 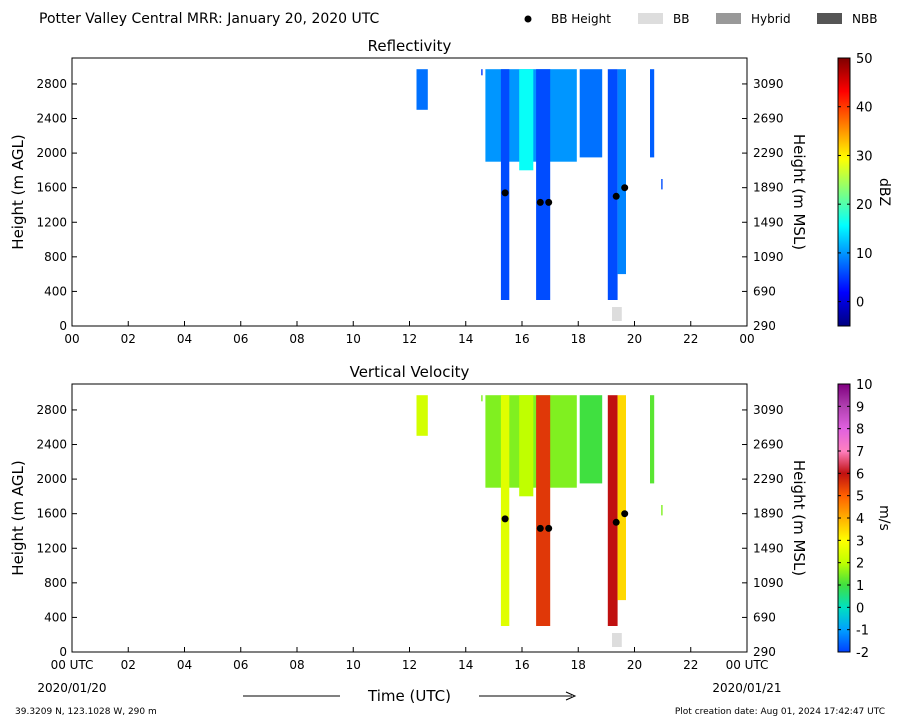 I want to click on reflectivity-colorbar-tick-label: 50, so click(x=864, y=59).